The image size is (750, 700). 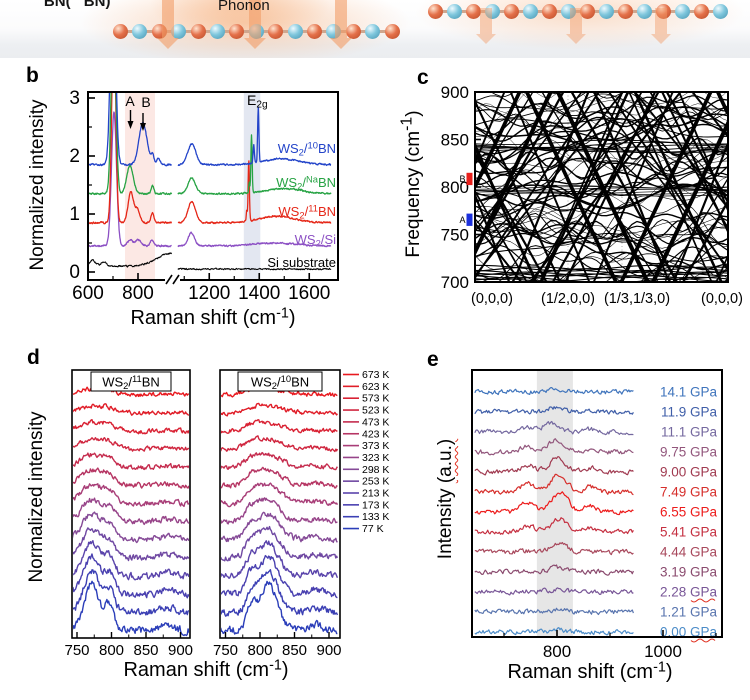 I want to click on bond-line, so click(x=577, y=11).